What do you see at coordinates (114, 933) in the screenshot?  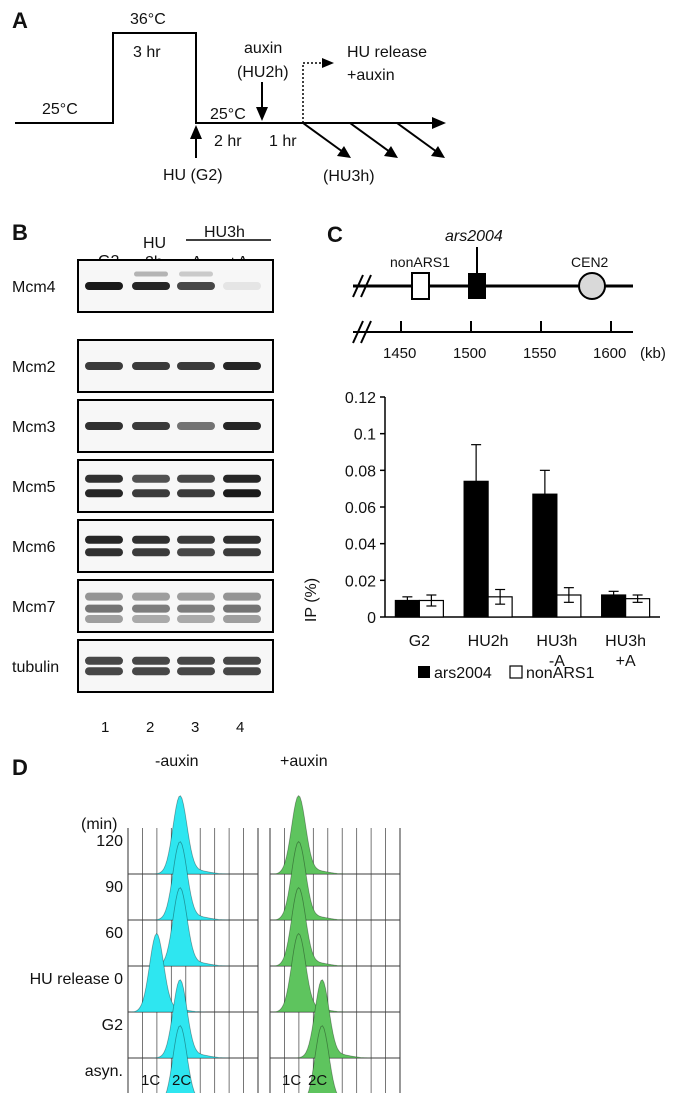 I see `flow-row-label-2: 60` at bounding box center [114, 933].